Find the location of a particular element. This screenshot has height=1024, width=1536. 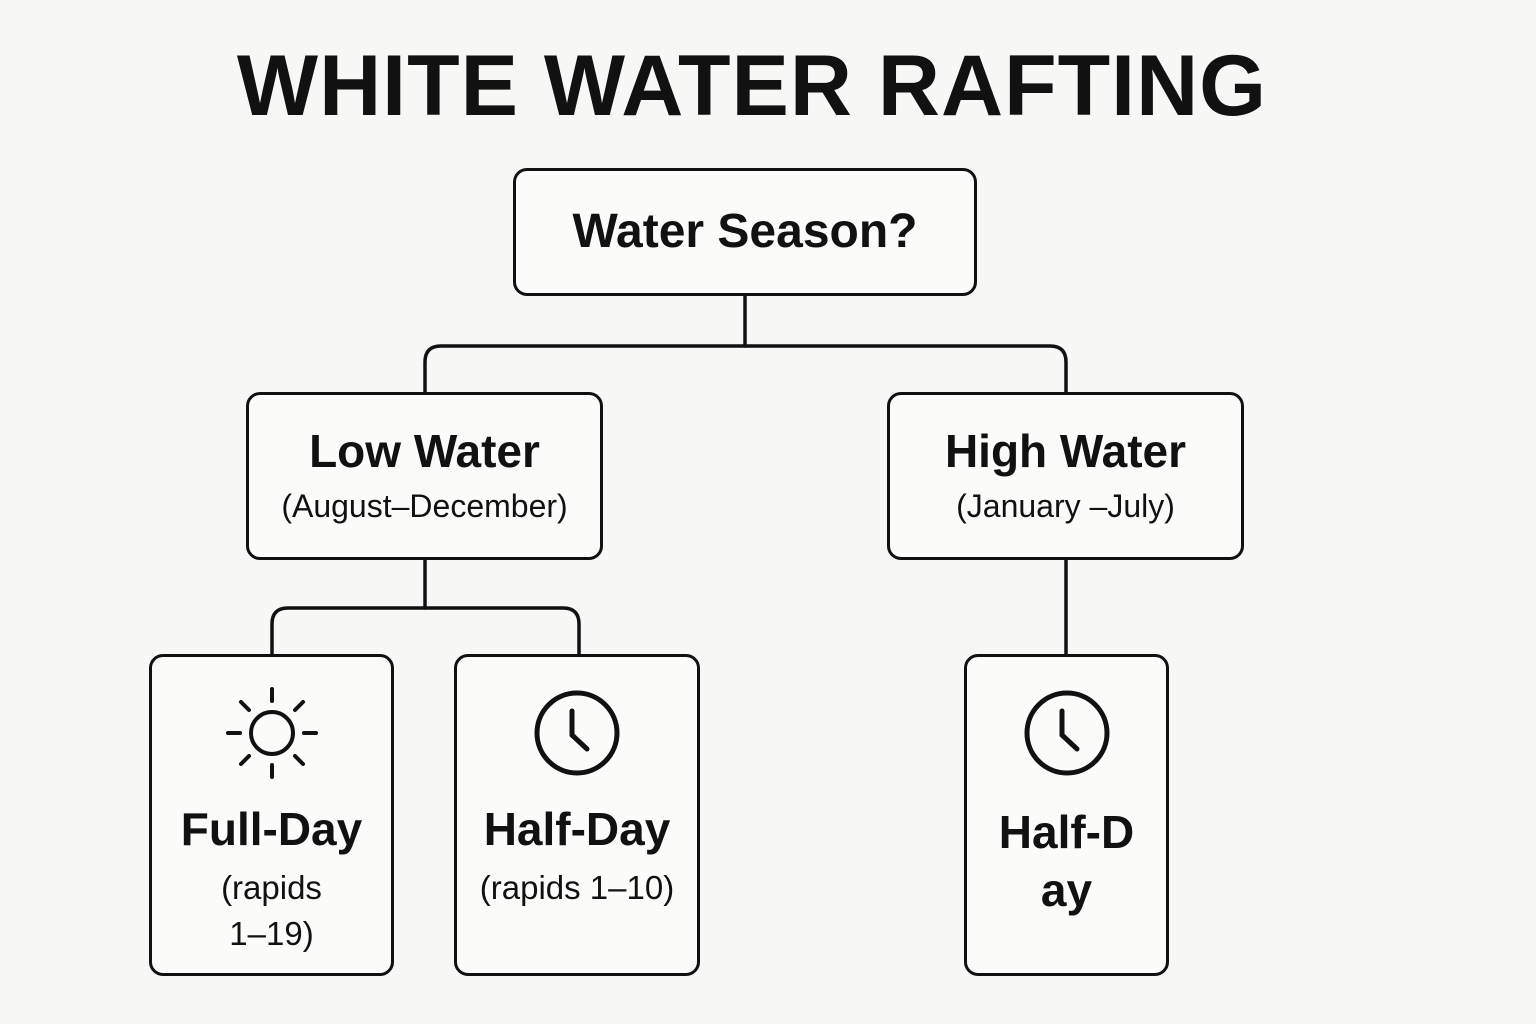

root-node: Water Season? is located at coordinates (745, 232).